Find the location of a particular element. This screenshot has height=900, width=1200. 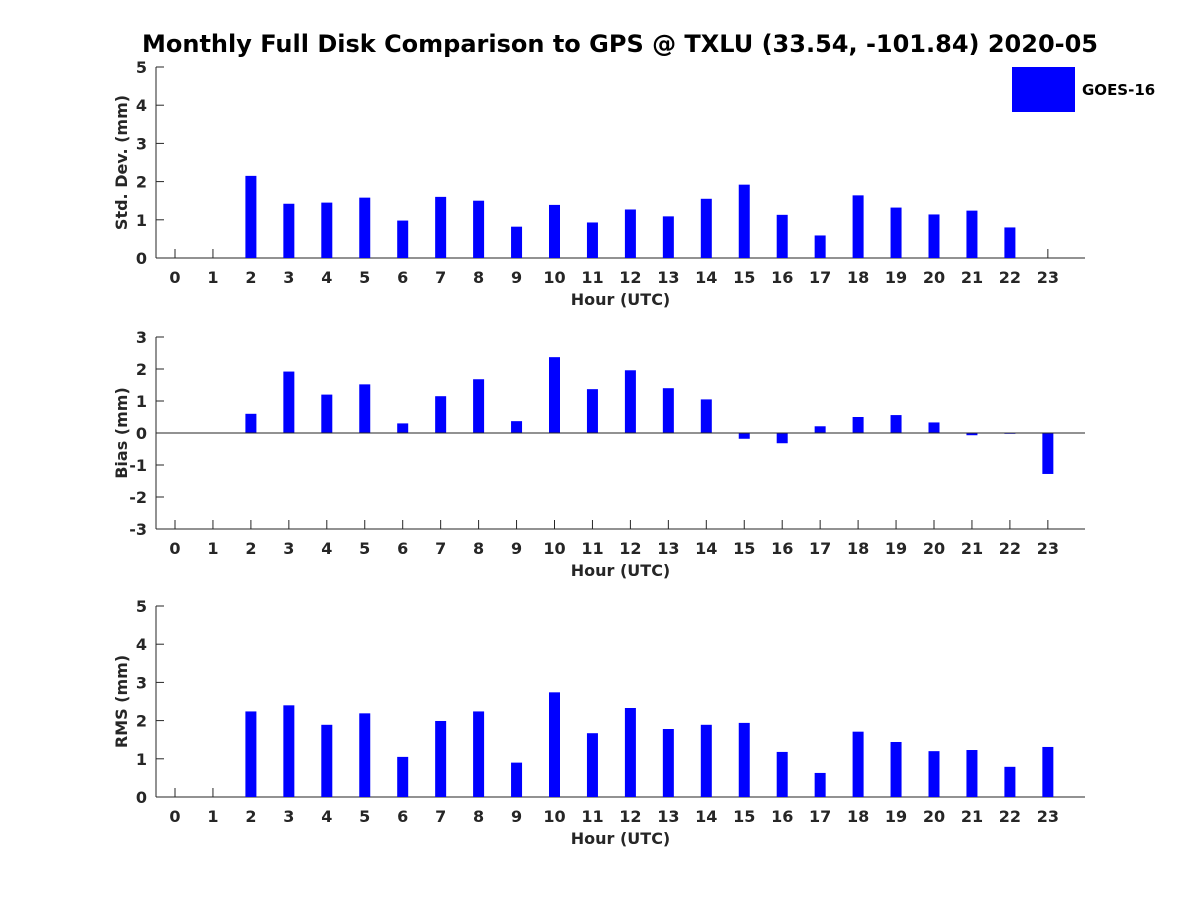

y-tick-label: 4 is located at coordinates (141, 105).